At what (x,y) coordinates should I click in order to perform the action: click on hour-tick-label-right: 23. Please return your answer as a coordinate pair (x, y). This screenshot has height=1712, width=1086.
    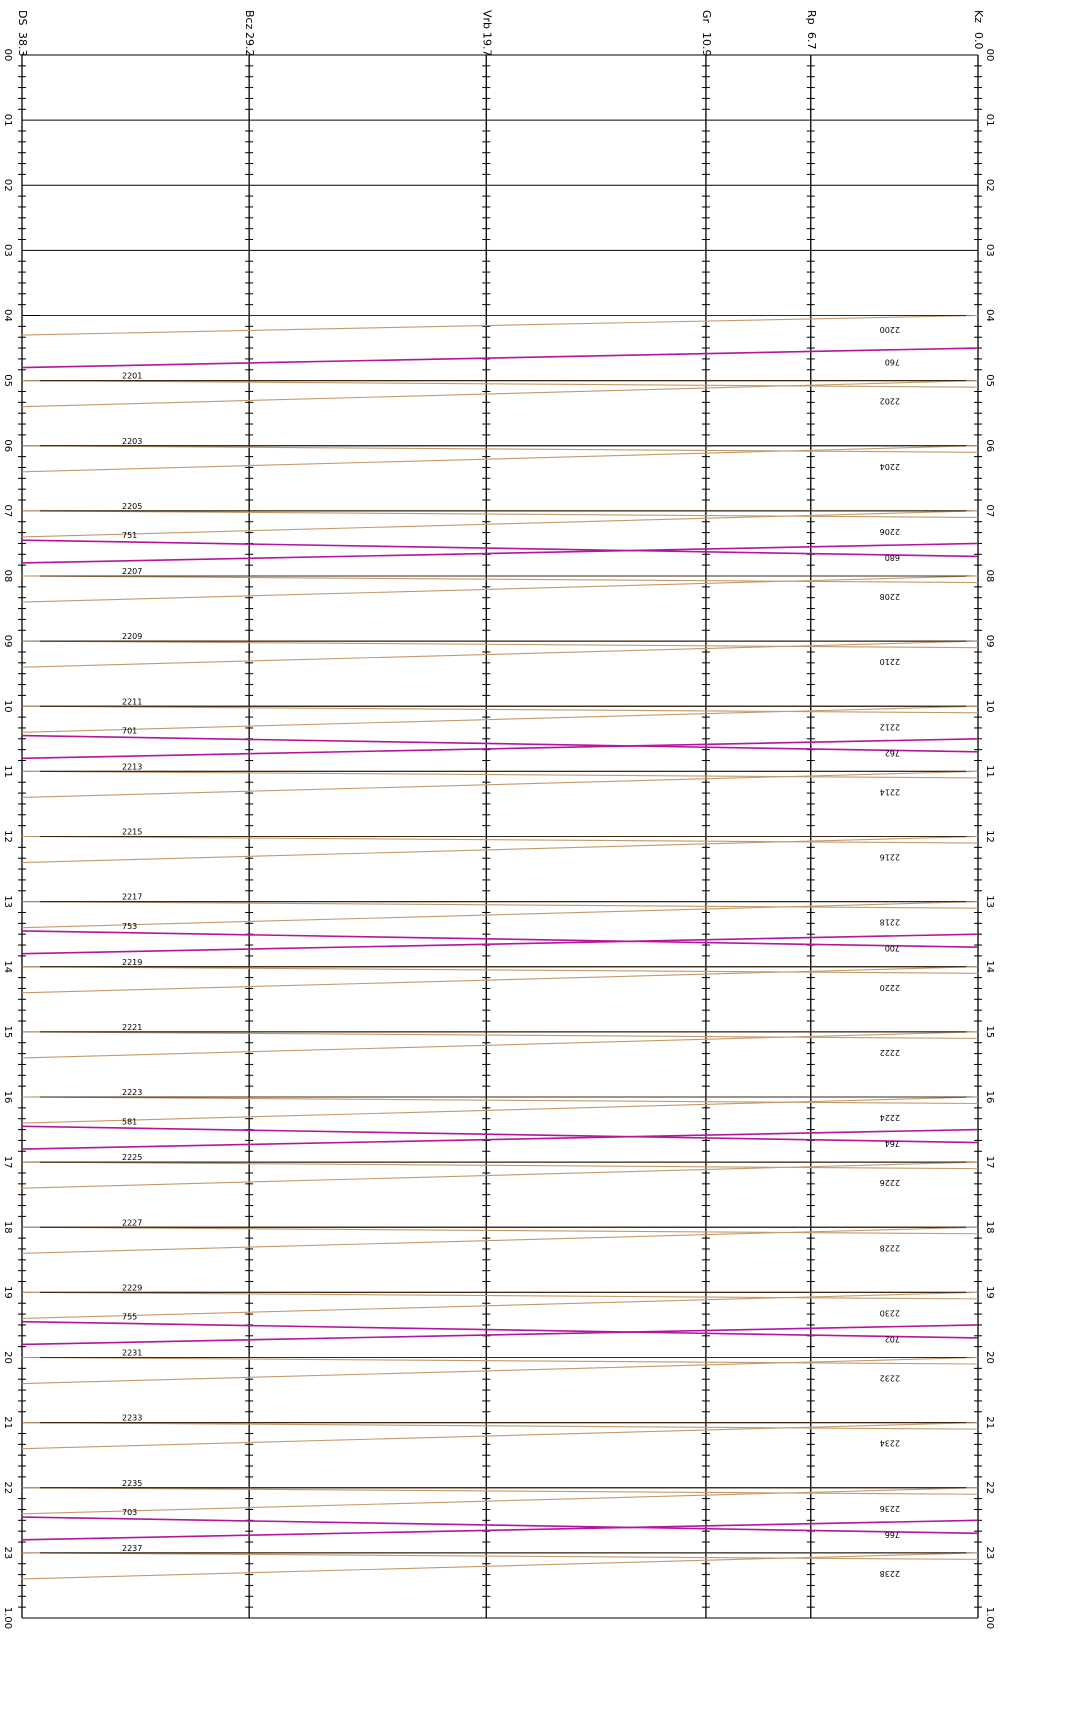
    Looking at the image, I should click on (989, 1553).